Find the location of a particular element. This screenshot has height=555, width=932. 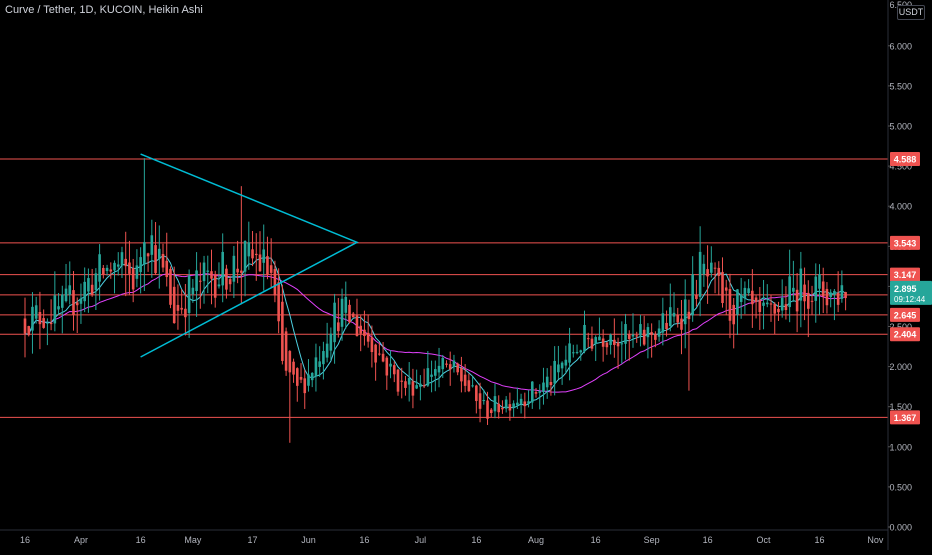

current-price-badge is located at coordinates (911, 292).